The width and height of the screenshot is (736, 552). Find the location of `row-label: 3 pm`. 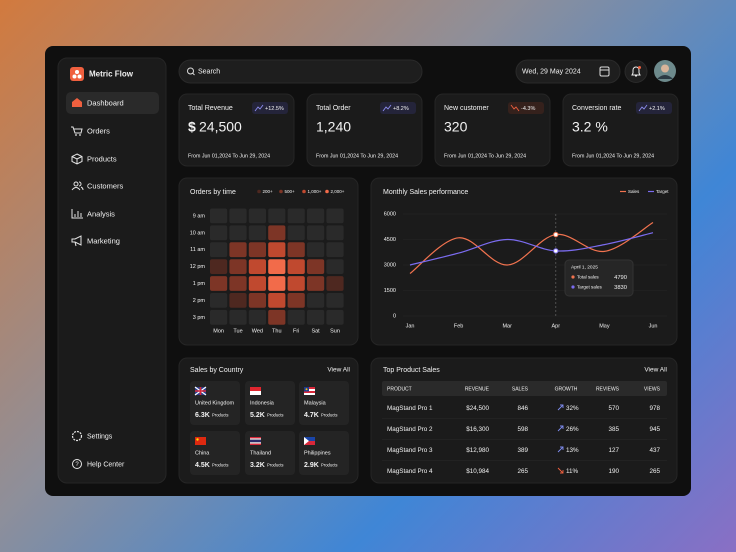

row-label: 3 pm is located at coordinates (199, 318).